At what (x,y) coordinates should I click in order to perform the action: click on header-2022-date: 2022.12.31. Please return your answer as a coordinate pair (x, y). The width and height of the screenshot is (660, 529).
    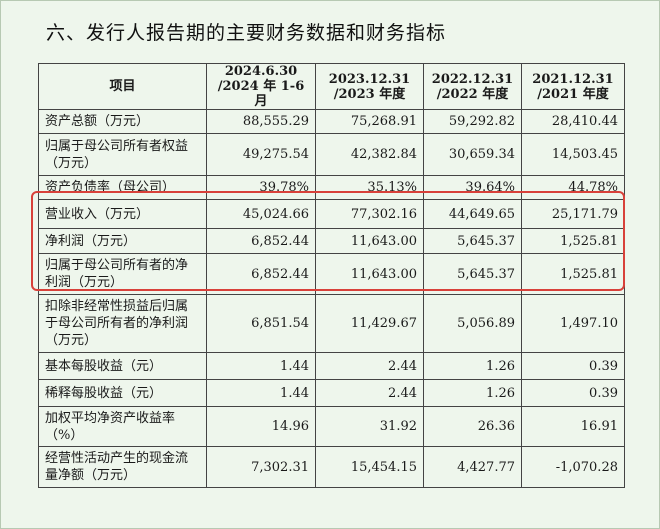
    Looking at the image, I should click on (472, 79).